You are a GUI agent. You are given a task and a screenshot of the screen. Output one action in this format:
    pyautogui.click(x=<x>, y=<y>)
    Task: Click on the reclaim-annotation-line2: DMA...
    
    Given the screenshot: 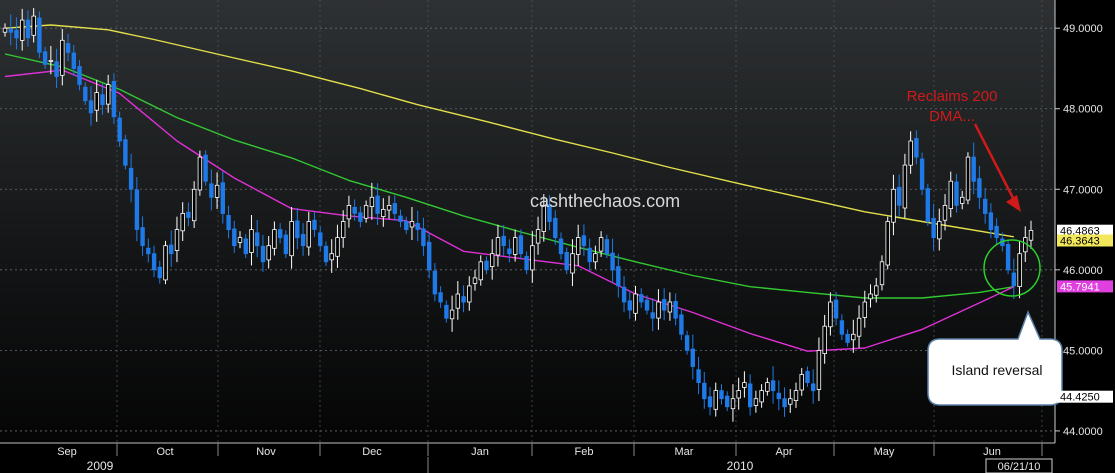 What is the action you would take?
    pyautogui.click(x=952, y=116)
    